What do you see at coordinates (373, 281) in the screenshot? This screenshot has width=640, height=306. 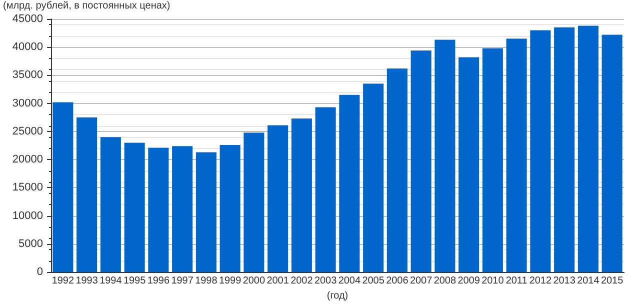 I see `x-tick-label: 2005` at bounding box center [373, 281].